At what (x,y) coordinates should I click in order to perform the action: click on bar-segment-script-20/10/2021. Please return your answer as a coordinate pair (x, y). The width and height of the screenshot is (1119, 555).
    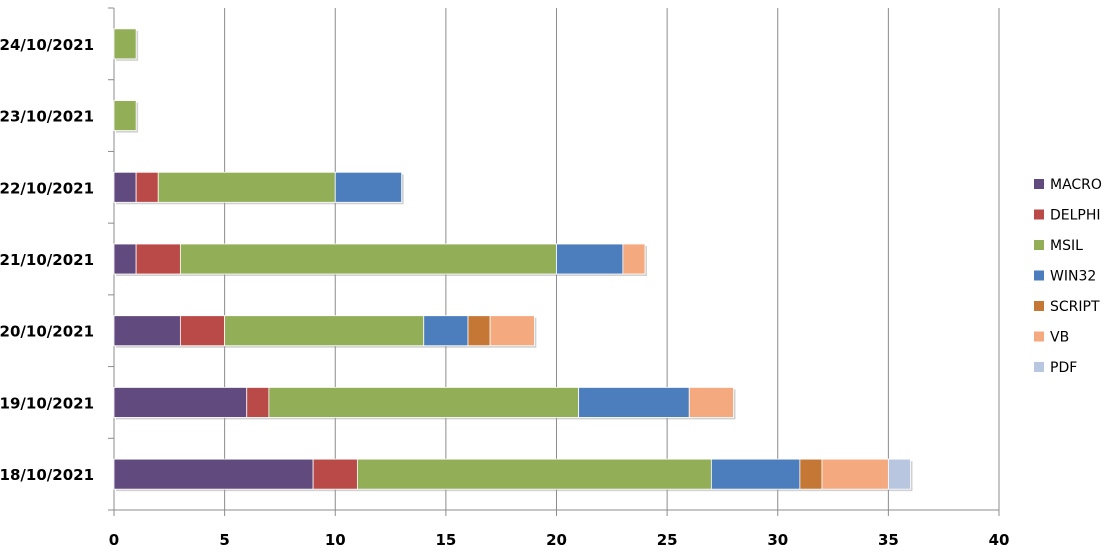
    Looking at the image, I should click on (479, 331).